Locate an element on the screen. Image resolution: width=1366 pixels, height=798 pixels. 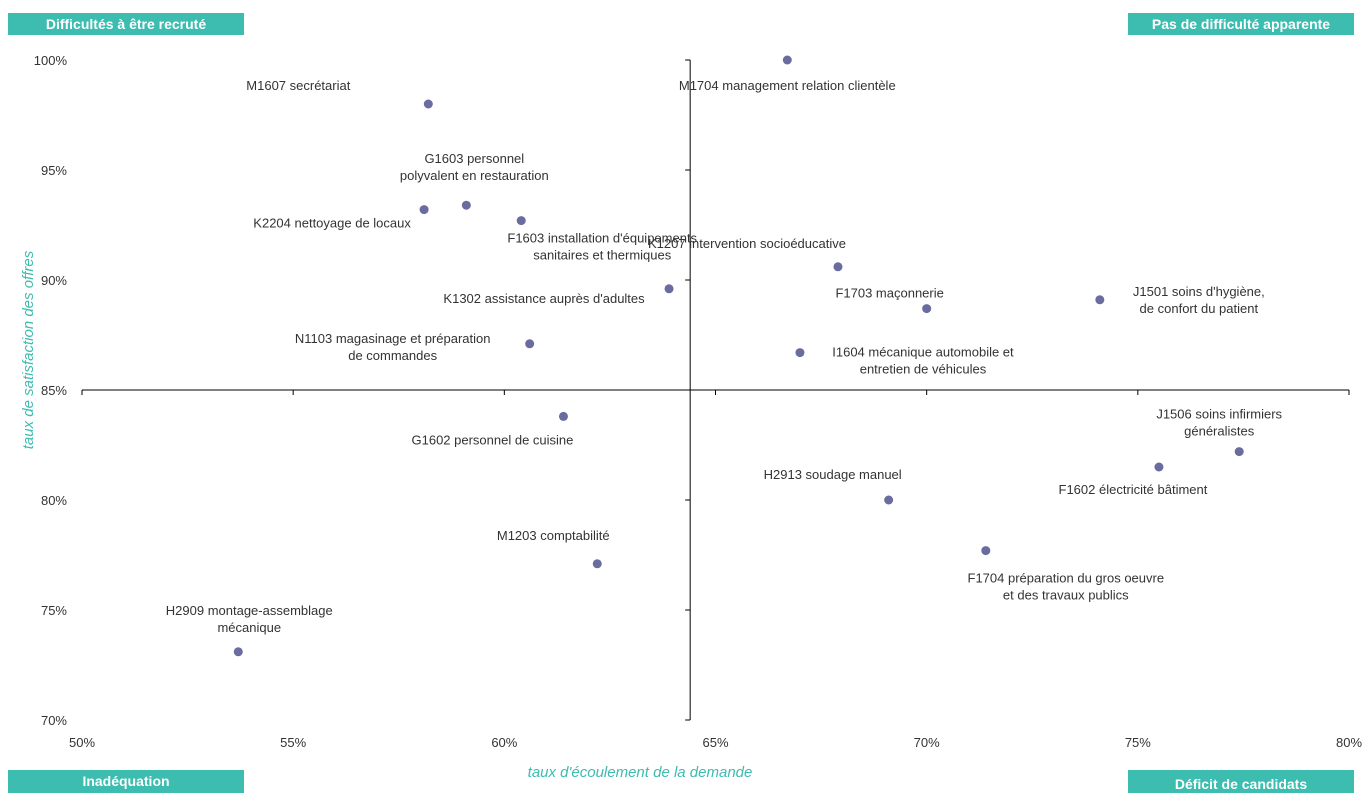
data-point-label: J1506 soins infirmiers is located at coordinates (1219, 414).